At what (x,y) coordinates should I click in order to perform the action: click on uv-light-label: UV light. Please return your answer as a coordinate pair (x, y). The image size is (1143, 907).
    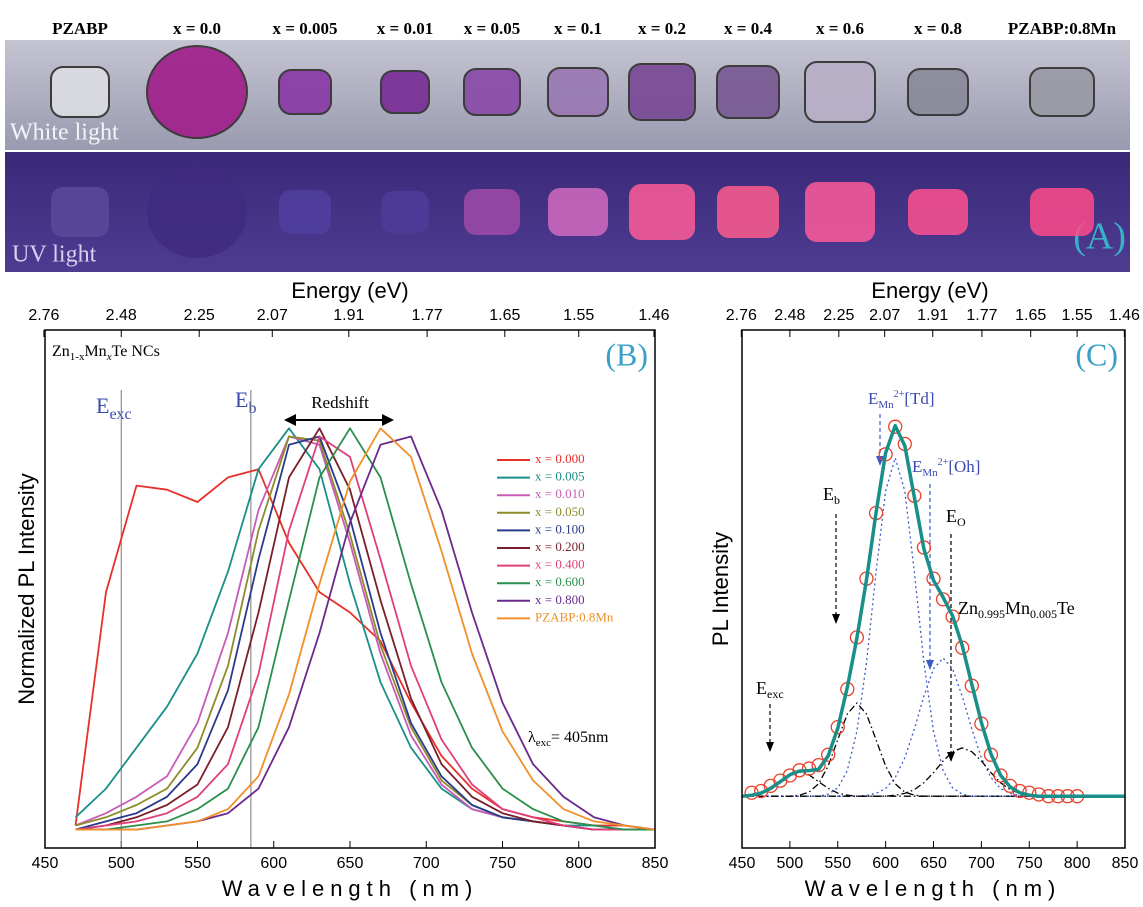
    Looking at the image, I should click on (54, 255).